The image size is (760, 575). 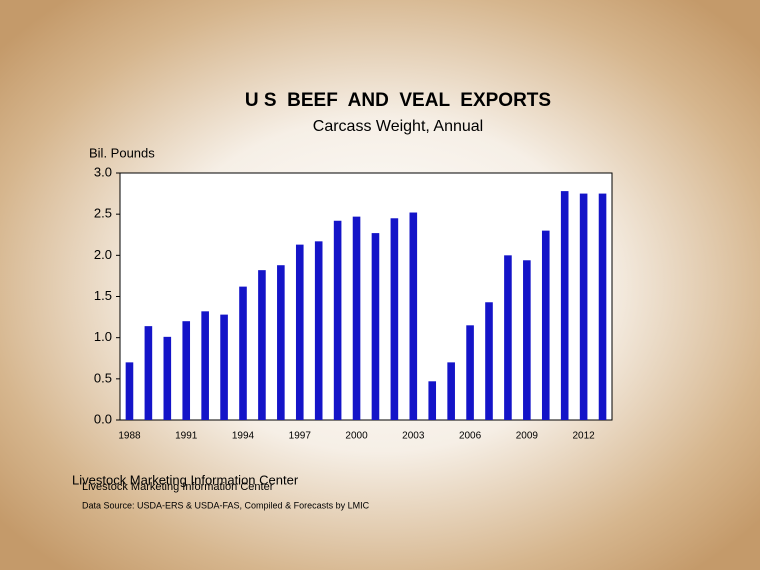 I want to click on x-tick-label: 1988, so click(x=129, y=436).